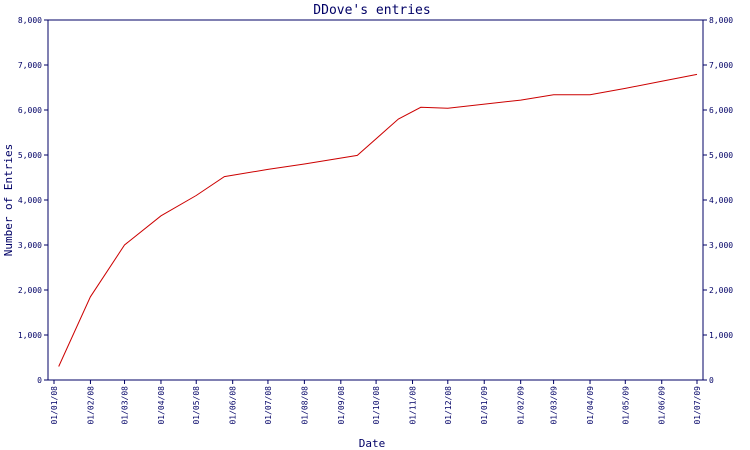 The width and height of the screenshot is (750, 450). Describe the element at coordinates (8, 200) in the screenshot. I see `y-axis-label: Number of Entries` at that location.